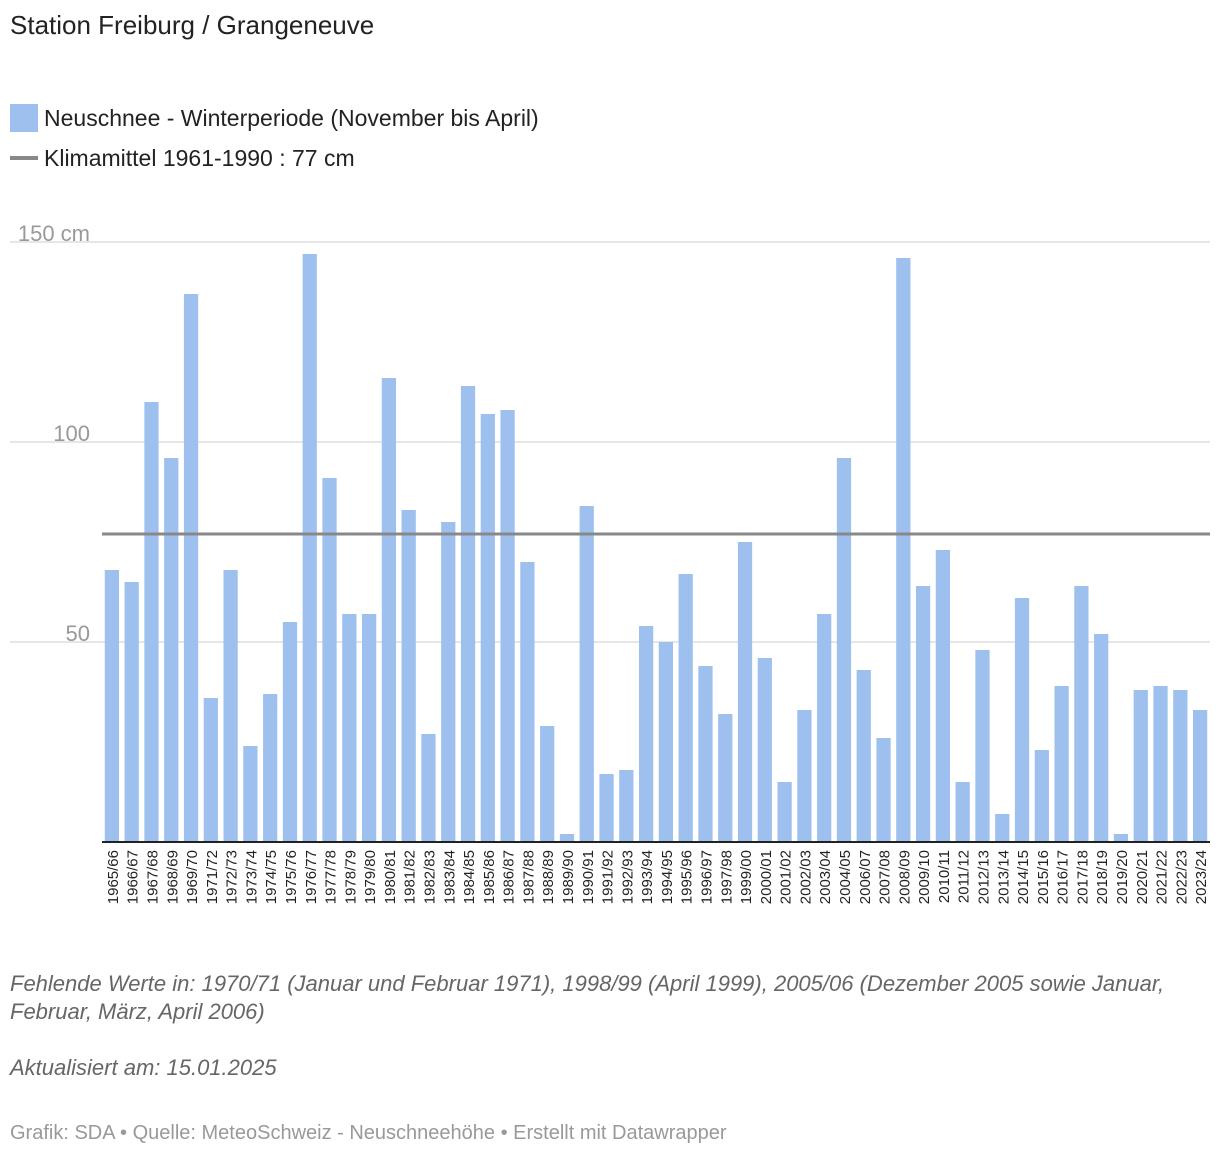 The width and height of the screenshot is (1220, 1158). I want to click on x-tick-label: 2006/07, so click(865, 877).